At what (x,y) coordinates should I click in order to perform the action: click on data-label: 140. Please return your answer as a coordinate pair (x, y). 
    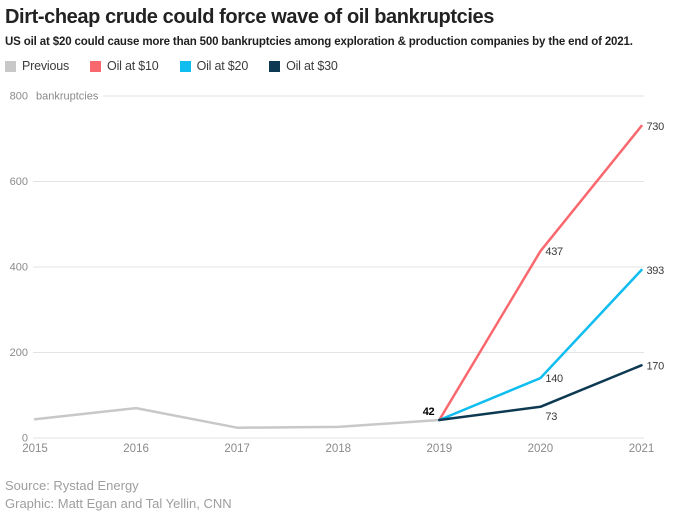
    Looking at the image, I should click on (554, 379).